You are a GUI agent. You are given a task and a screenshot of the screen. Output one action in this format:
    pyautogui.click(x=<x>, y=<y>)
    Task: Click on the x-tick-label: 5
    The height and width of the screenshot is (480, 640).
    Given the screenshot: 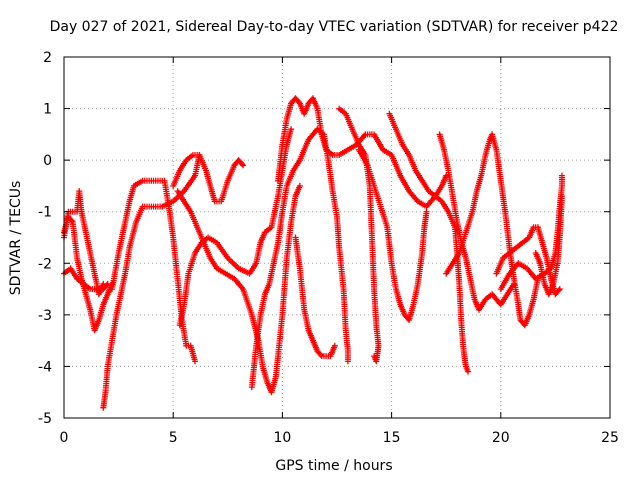 What is the action you would take?
    pyautogui.click(x=173, y=438)
    